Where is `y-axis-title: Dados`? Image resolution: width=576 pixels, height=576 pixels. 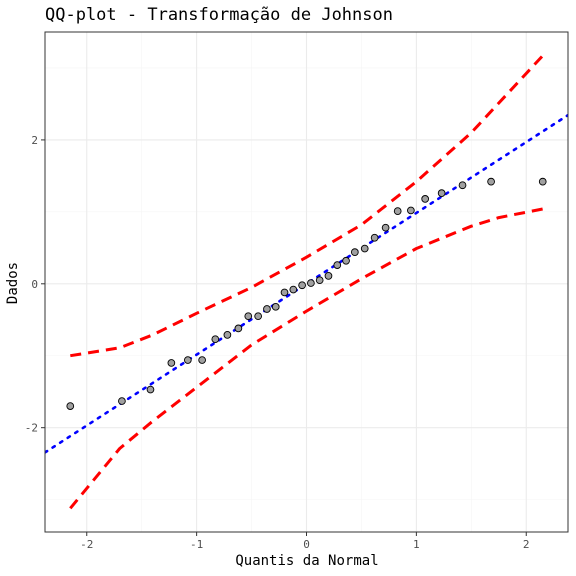 y-axis-title: Dados is located at coordinates (13, 283).